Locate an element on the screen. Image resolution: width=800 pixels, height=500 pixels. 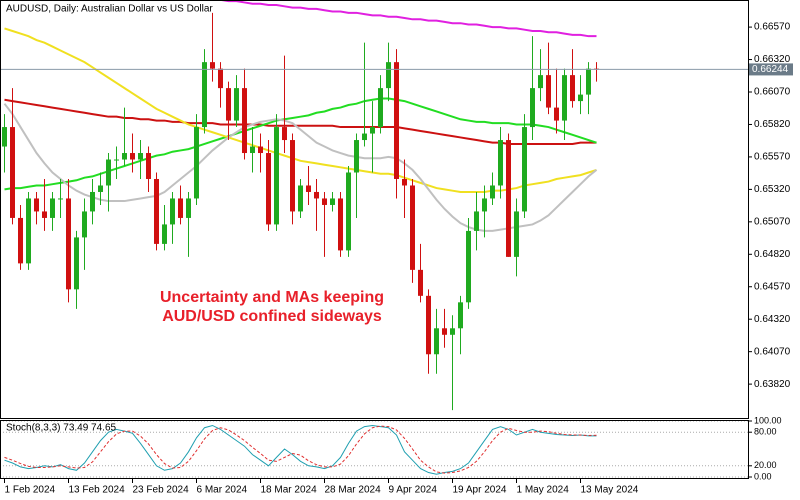
annotation: Uncertainty and MAs keeping is located at coordinates (272, 297).